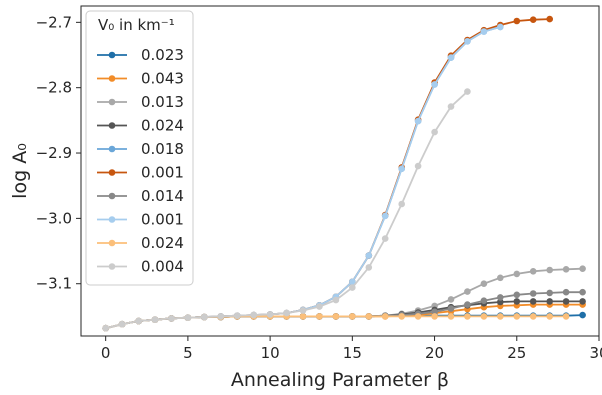 The image size is (602, 395). What do you see at coordinates (162, 79) in the screenshot?
I see `legend-label: 0.043` at bounding box center [162, 79].